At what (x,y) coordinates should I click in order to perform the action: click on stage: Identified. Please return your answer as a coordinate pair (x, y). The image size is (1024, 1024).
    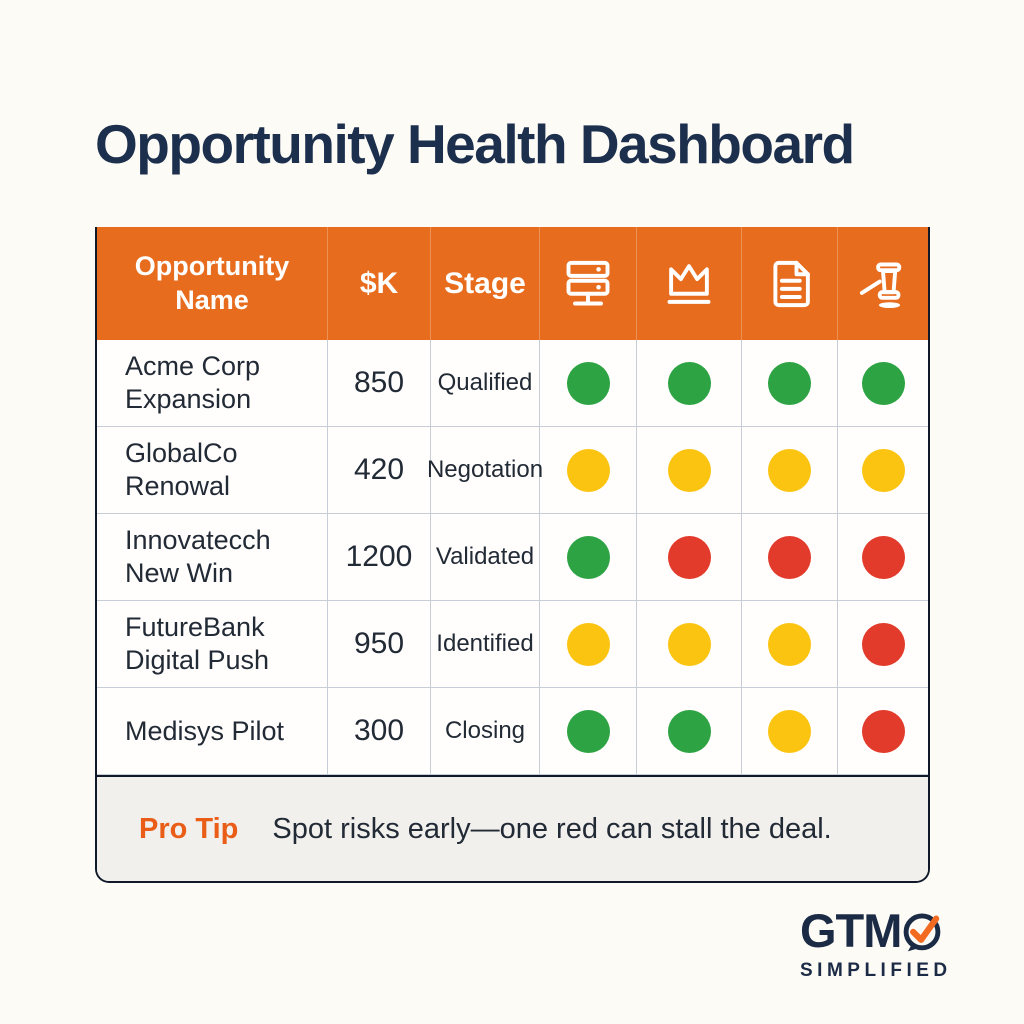
    Looking at the image, I should click on (485, 644).